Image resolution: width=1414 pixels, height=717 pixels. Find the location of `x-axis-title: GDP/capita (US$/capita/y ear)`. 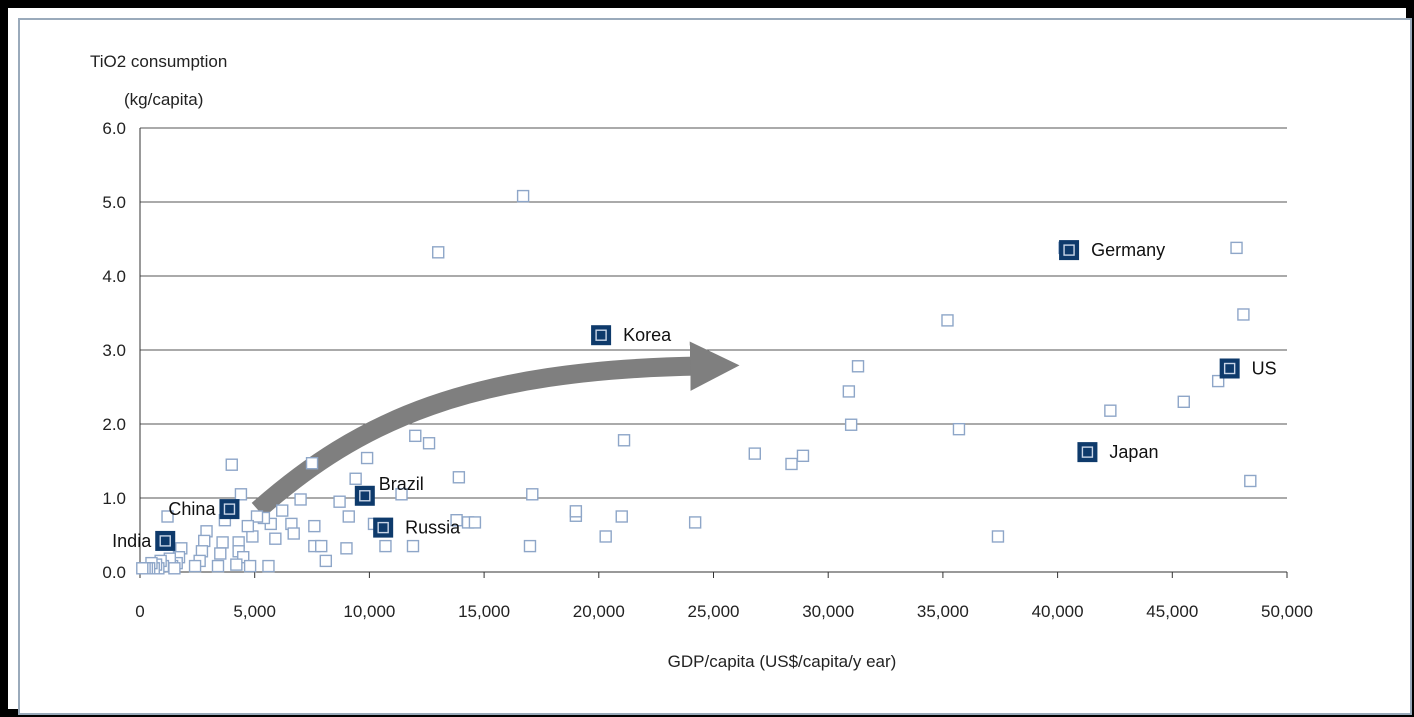

x-axis-title: GDP/capita (US$/capita/y ear) is located at coordinates (782, 661).